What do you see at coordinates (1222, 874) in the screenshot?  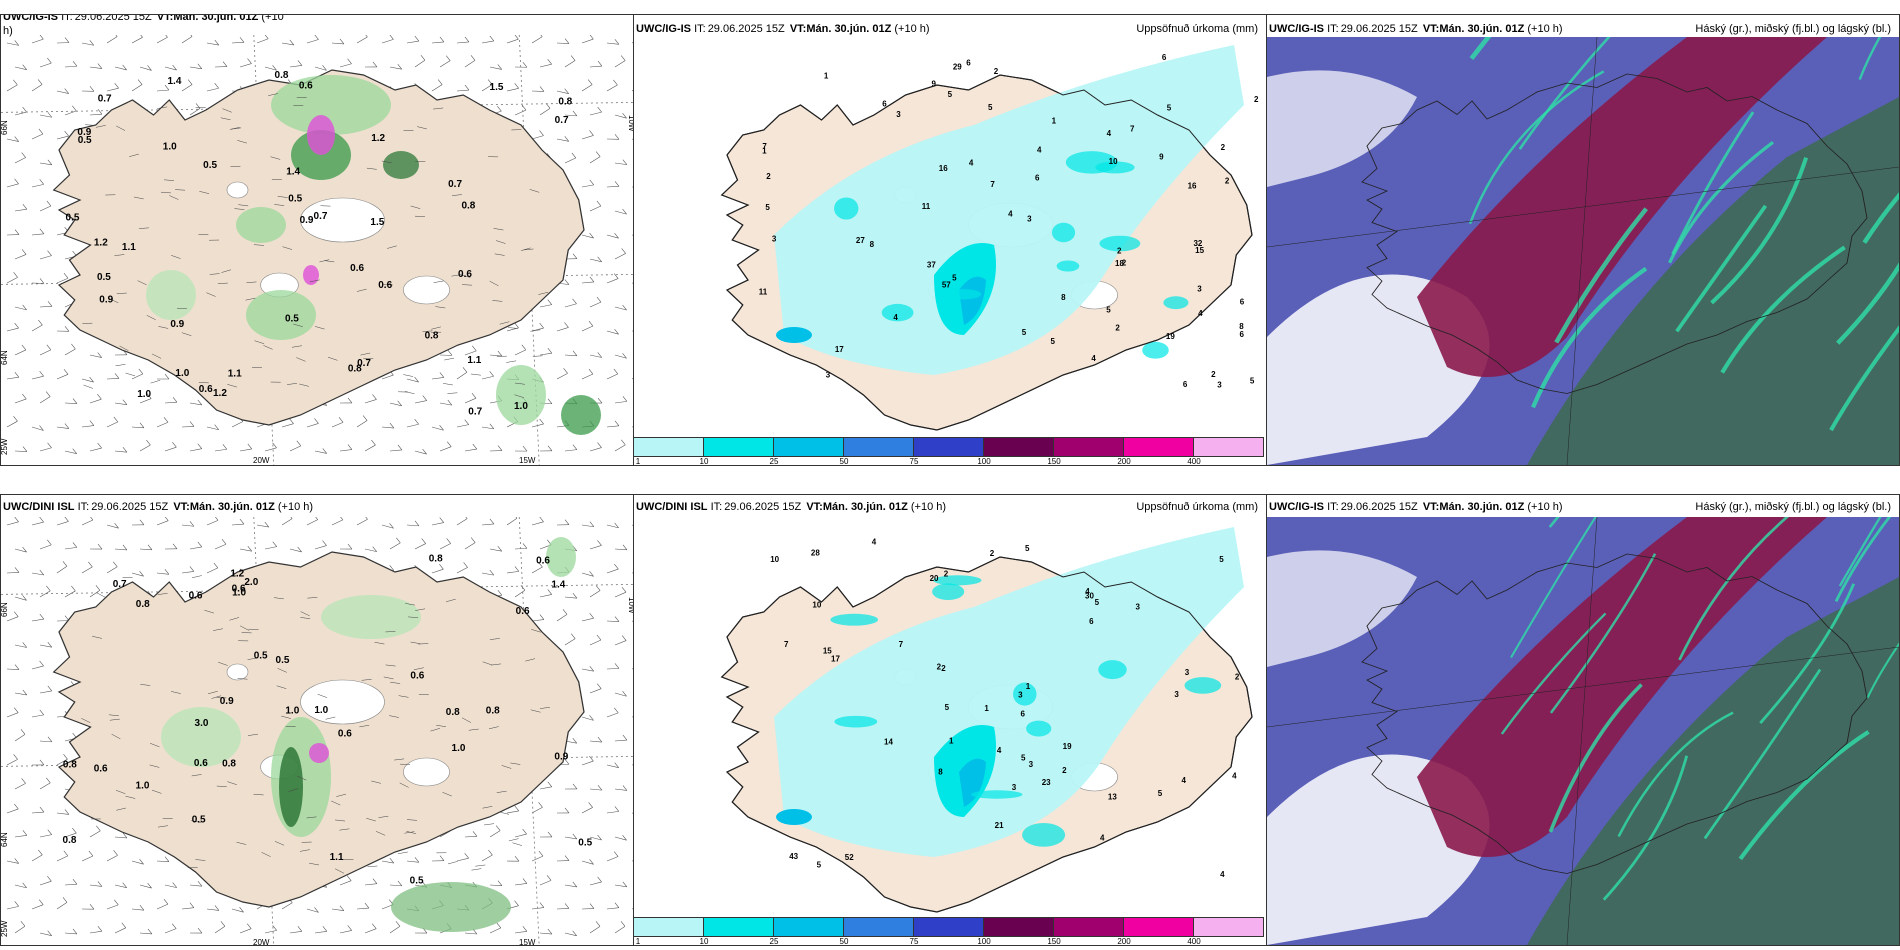 I see `accum-value-label: 4` at bounding box center [1222, 874].